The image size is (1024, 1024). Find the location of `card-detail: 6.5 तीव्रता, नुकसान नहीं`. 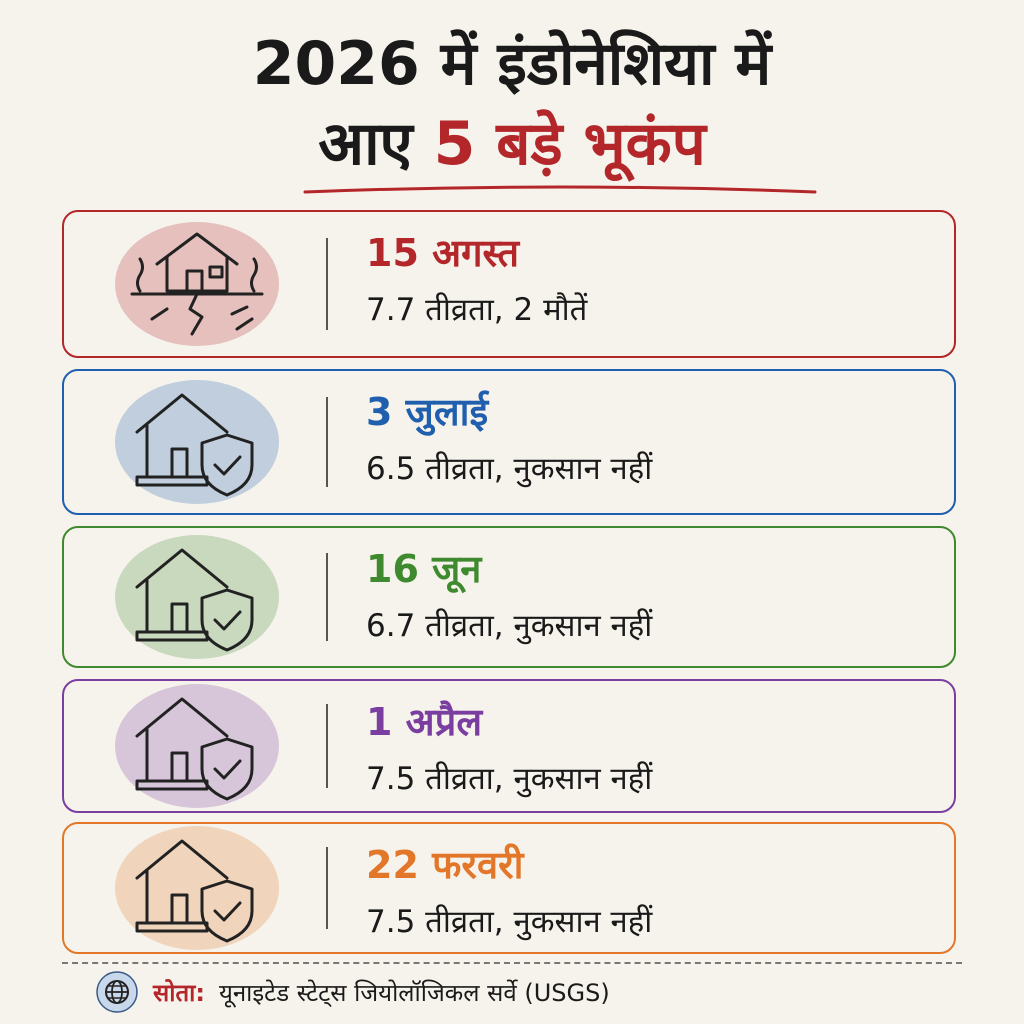

card-detail: 6.5 तीव्रता, नुकसान नहीं is located at coordinates (509, 469).